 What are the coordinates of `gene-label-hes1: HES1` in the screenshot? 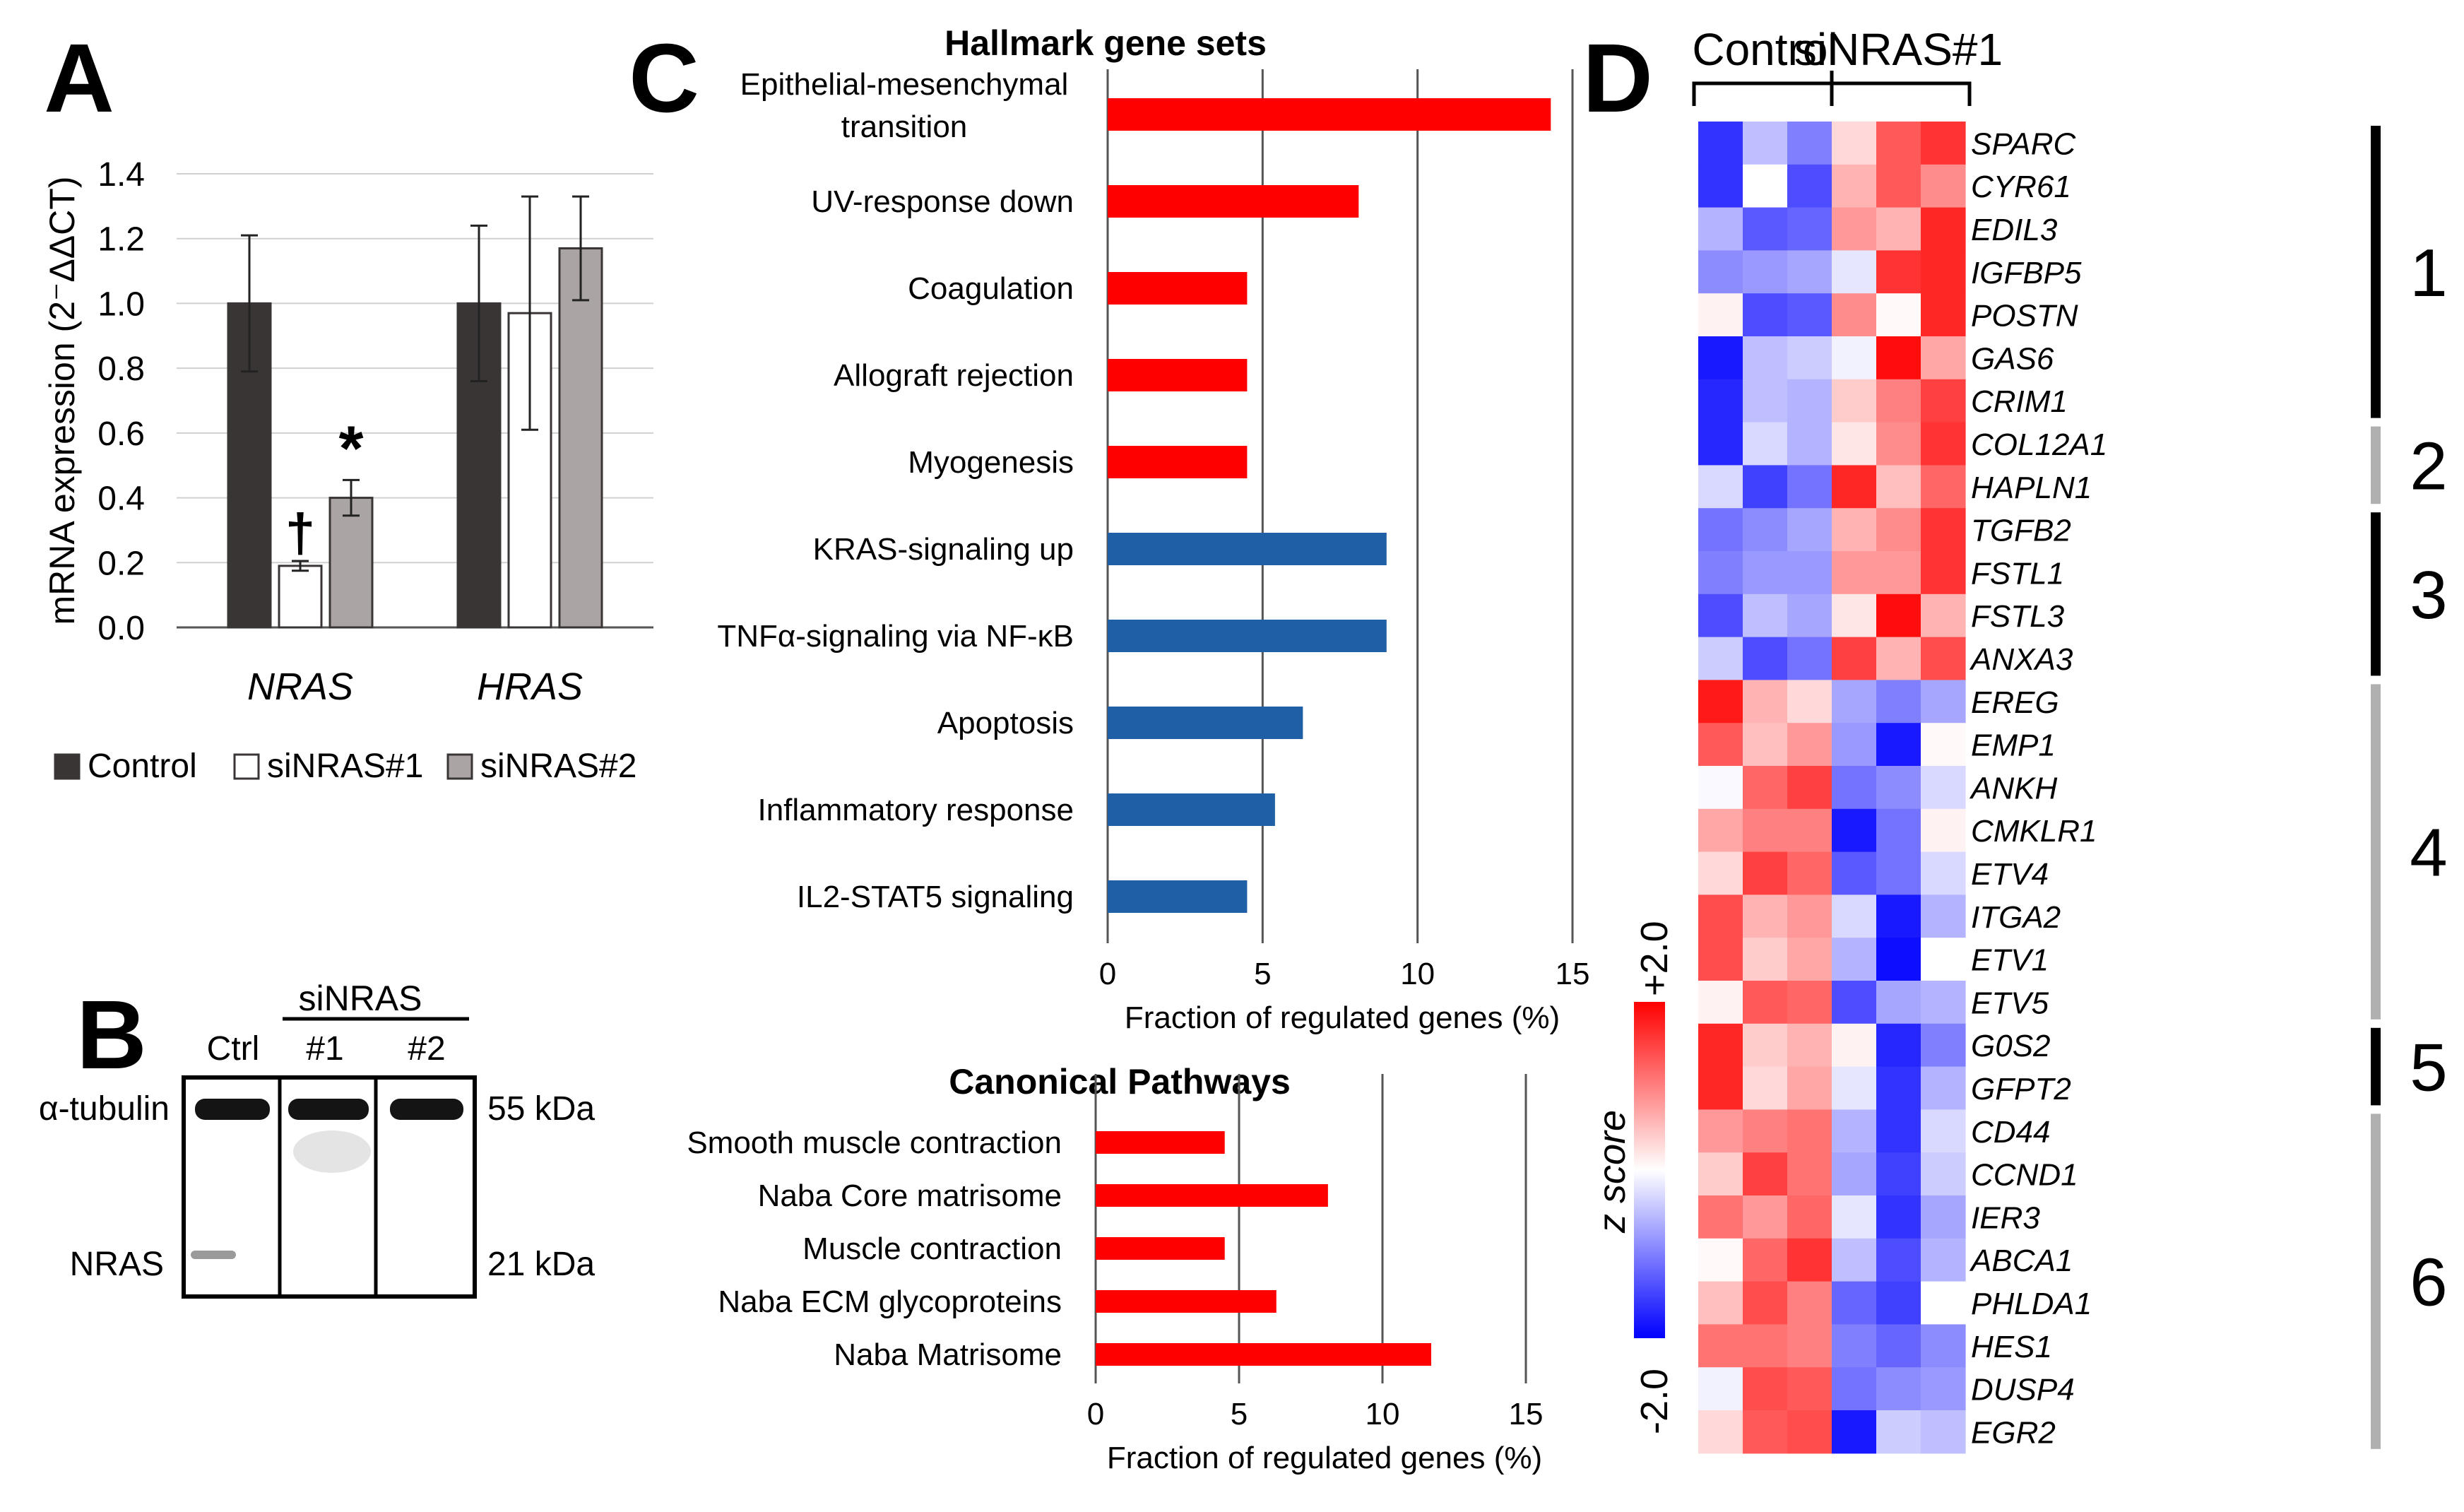 It's located at (2011, 1347).